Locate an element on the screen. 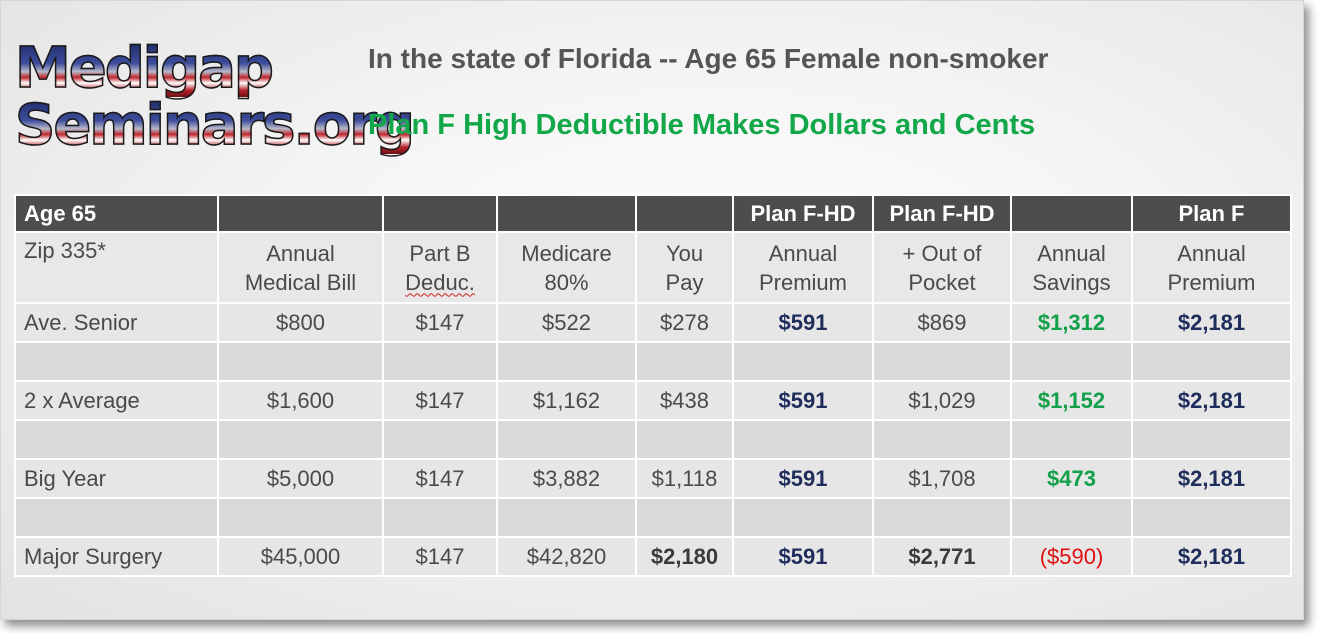  out-of-pocket-cell: $1,029 is located at coordinates (942, 400).